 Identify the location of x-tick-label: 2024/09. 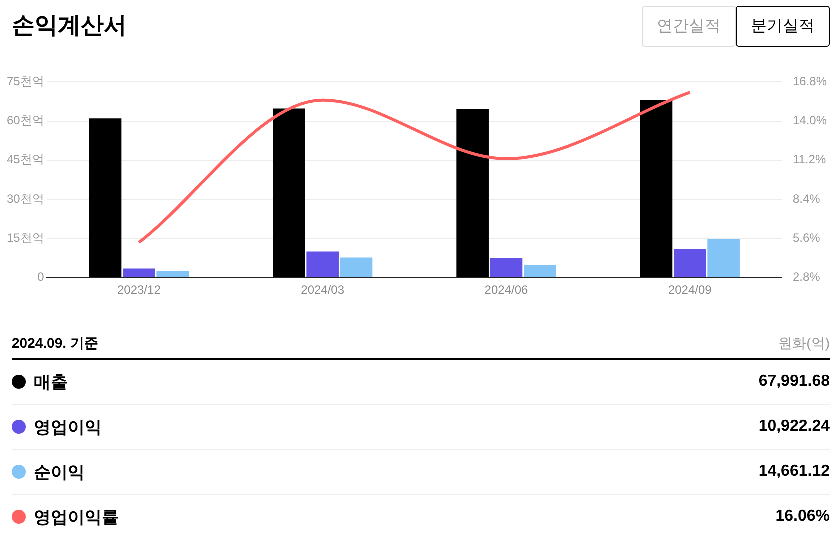
(690, 290).